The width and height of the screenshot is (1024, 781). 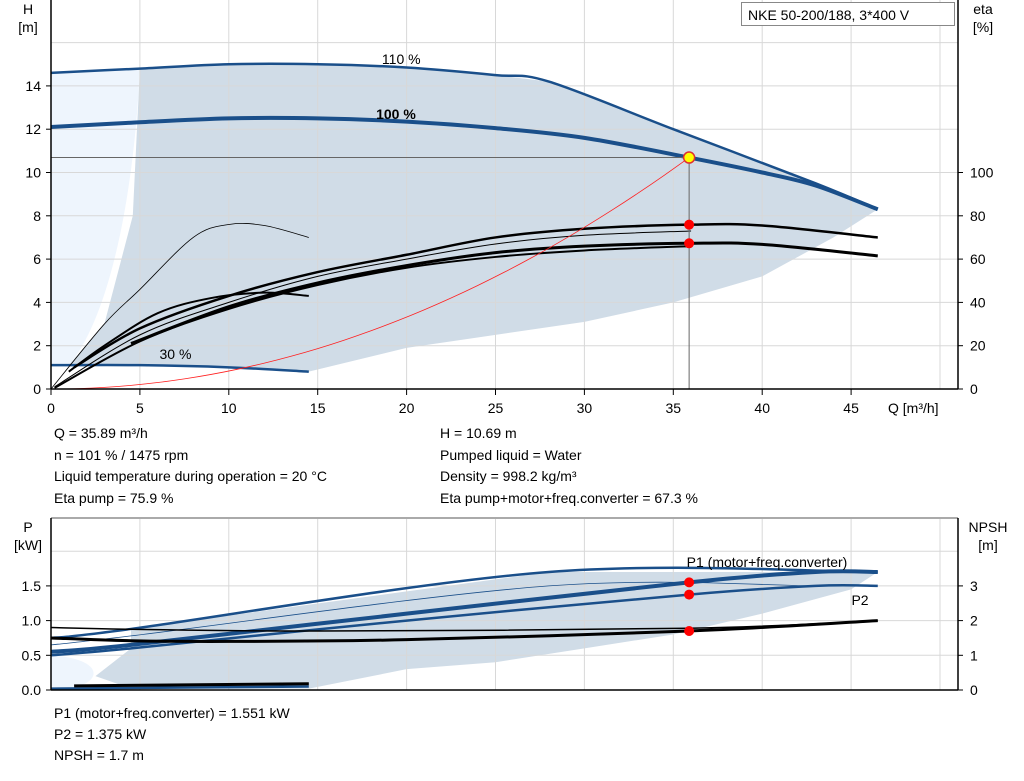 What do you see at coordinates (848, 14) in the screenshot?
I see `pump-title: NKE 50-200/188, 3*400 V` at bounding box center [848, 14].